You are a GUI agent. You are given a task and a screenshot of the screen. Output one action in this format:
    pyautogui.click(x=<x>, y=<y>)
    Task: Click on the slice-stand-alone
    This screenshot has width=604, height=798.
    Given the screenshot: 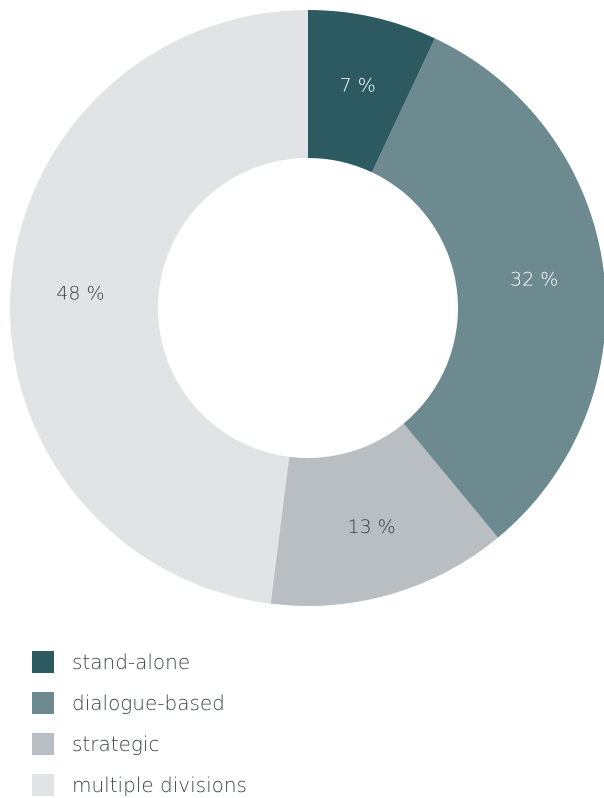 What is the action you would take?
    pyautogui.click(x=371, y=91)
    